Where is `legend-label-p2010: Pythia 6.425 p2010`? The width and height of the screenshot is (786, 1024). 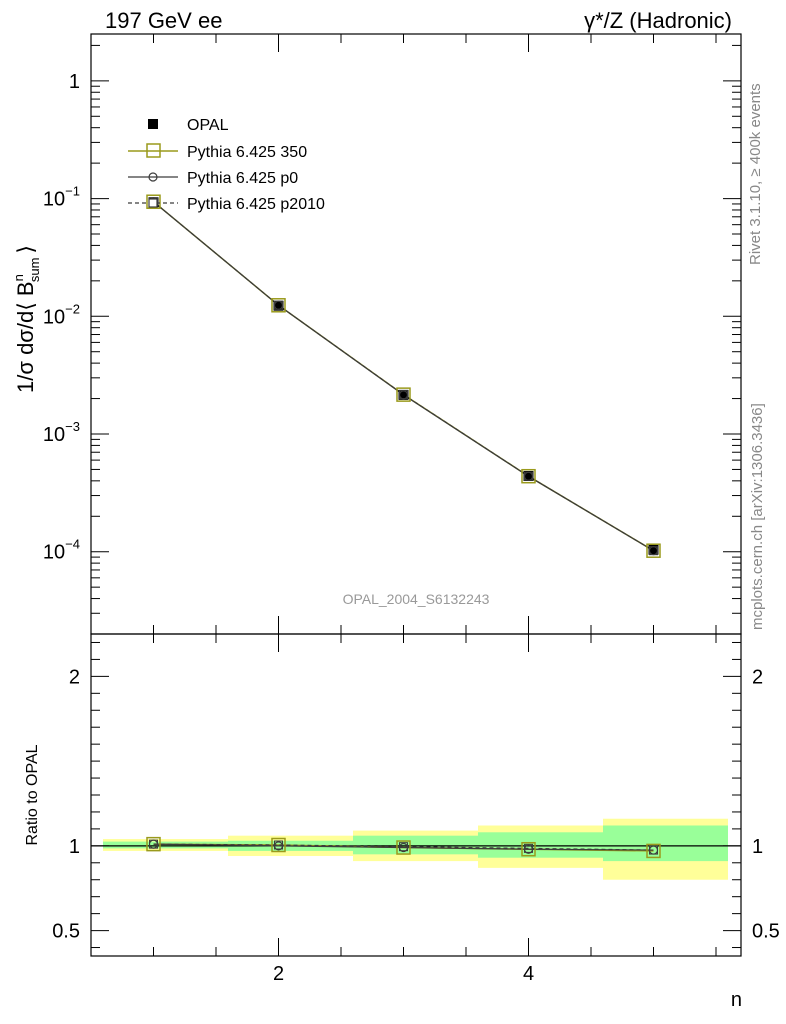 legend-label-p2010: Pythia 6.425 p2010 is located at coordinates (256, 204).